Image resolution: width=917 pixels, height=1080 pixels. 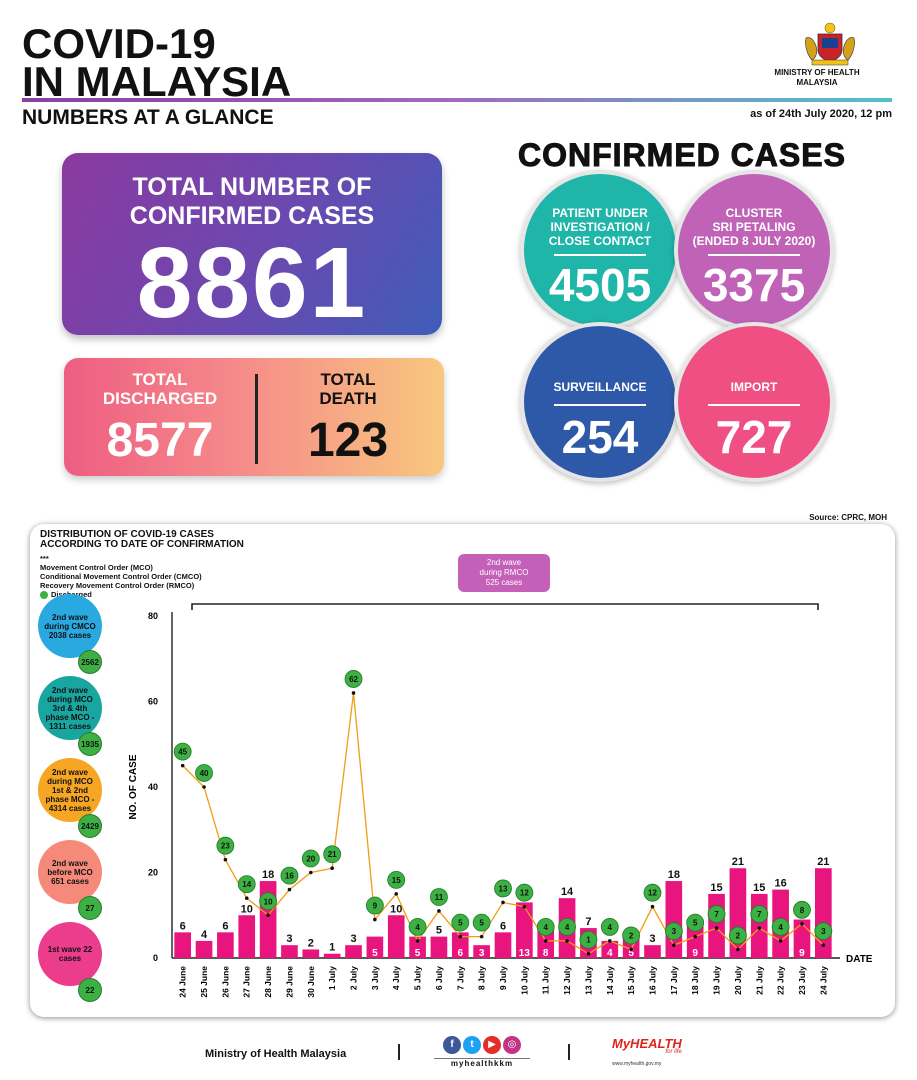 I want to click on x-tick-label: 8 July, so click(x=482, y=978).